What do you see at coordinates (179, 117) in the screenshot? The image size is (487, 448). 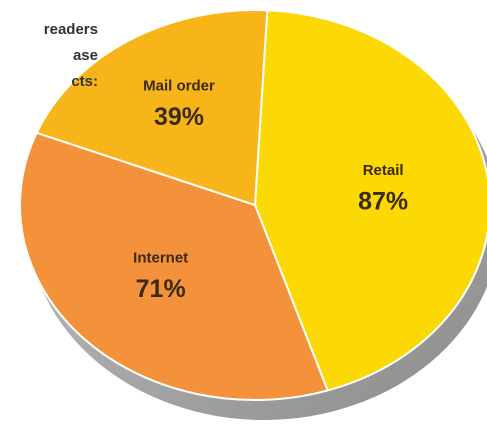 I see `slice-value-label: 39%` at bounding box center [179, 117].